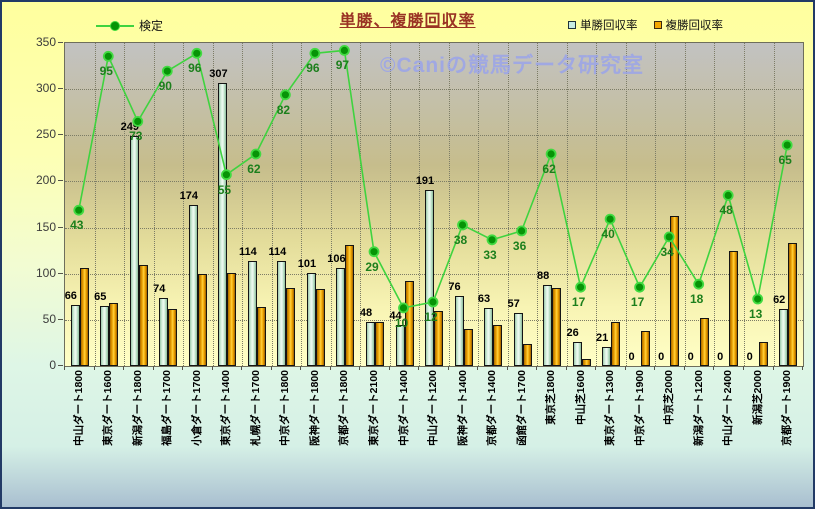 The image size is (815, 509). I want to click on x-axis-label: 札幌ダート1700, so click(255, 408).